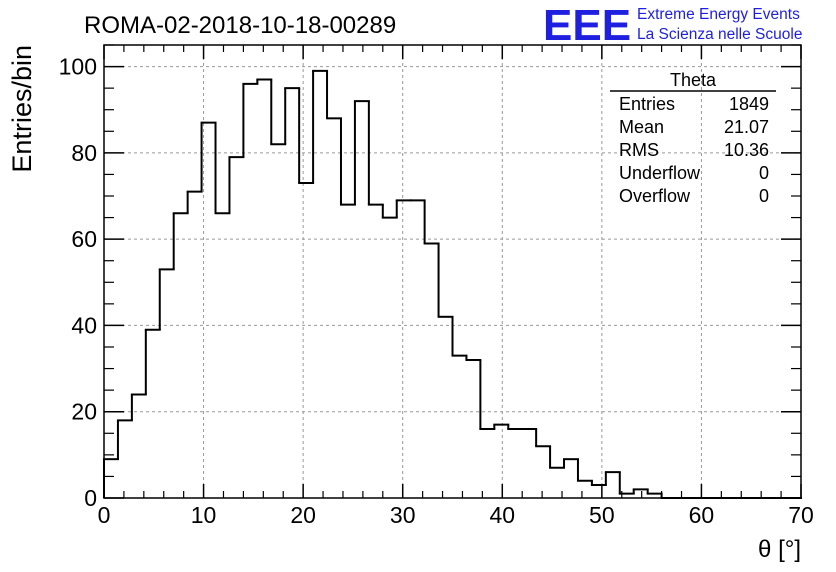 The height and width of the screenshot is (572, 836). What do you see at coordinates (746, 127) in the screenshot?
I see `stats-row-value: 21.07` at bounding box center [746, 127].